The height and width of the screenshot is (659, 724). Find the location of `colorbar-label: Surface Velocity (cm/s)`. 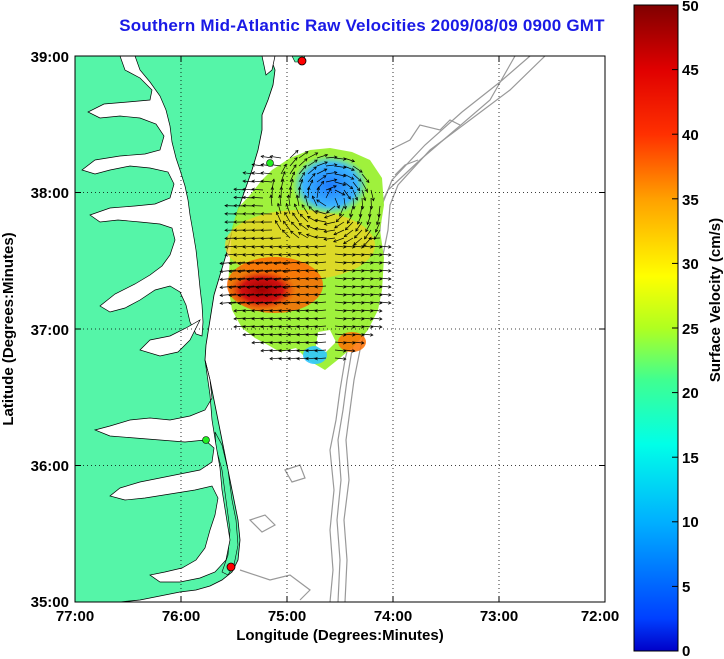

colorbar-label: Surface Velocity (cm/s) is located at coordinates (715, 300).